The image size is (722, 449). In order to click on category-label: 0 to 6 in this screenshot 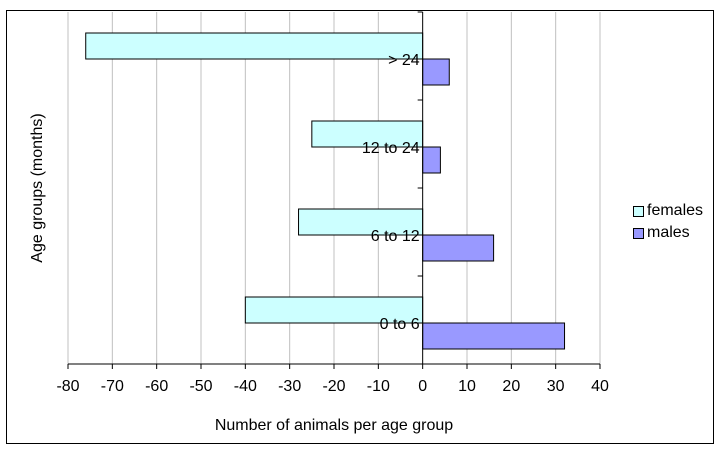, I will do `click(400, 324)`.